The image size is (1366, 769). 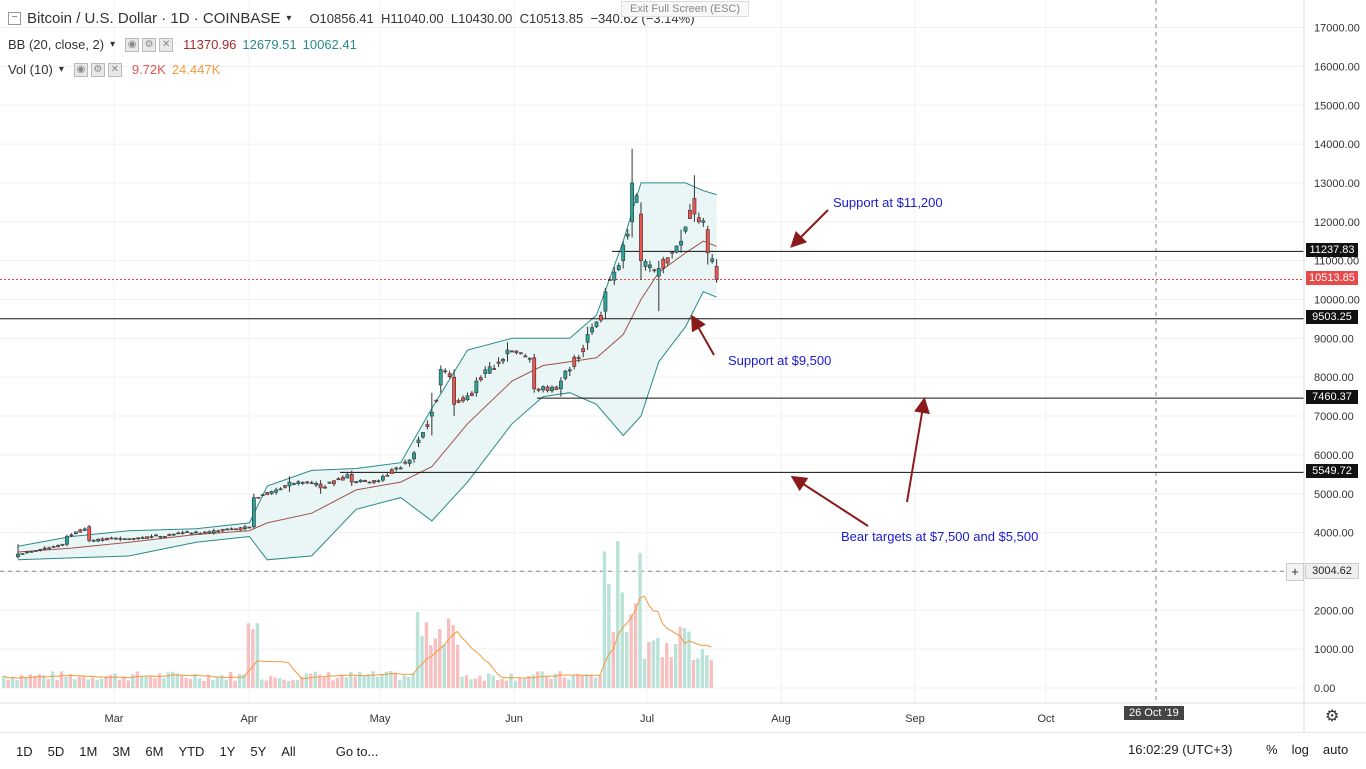 What do you see at coordinates (121, 751) in the screenshot?
I see `timeframe-3m-button: 3M` at bounding box center [121, 751].